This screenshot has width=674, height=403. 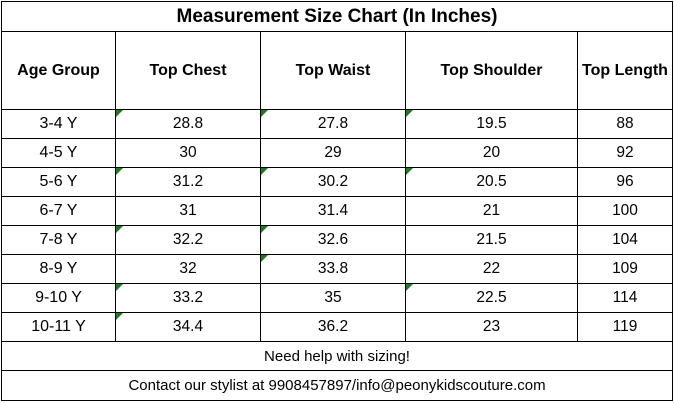 I want to click on chart-title: Measurement Size Chart (In Inches), so click(x=337, y=16).